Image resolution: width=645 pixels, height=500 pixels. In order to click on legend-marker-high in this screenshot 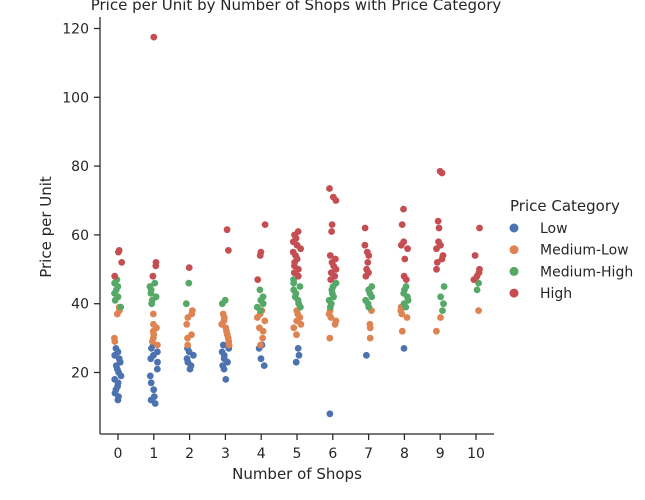, I will do `click(514, 293)`.